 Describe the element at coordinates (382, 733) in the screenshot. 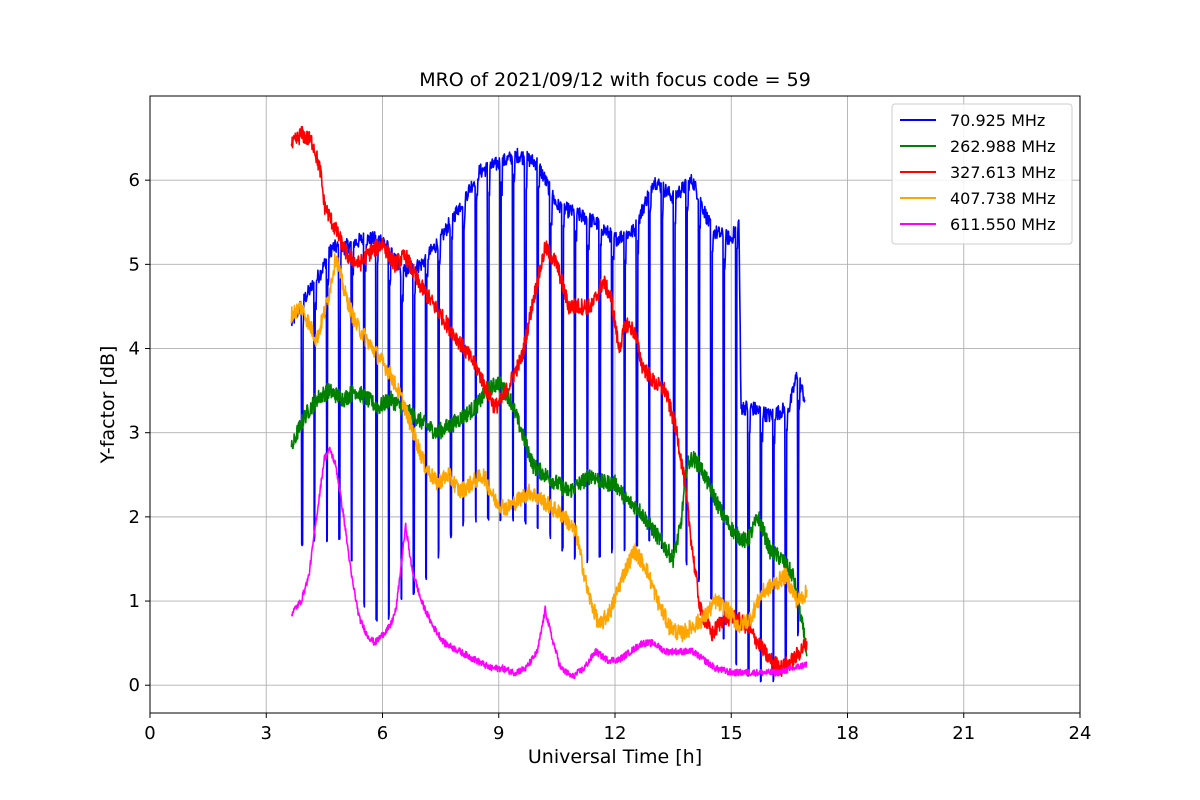

I see `x-tick-label: 6` at that location.